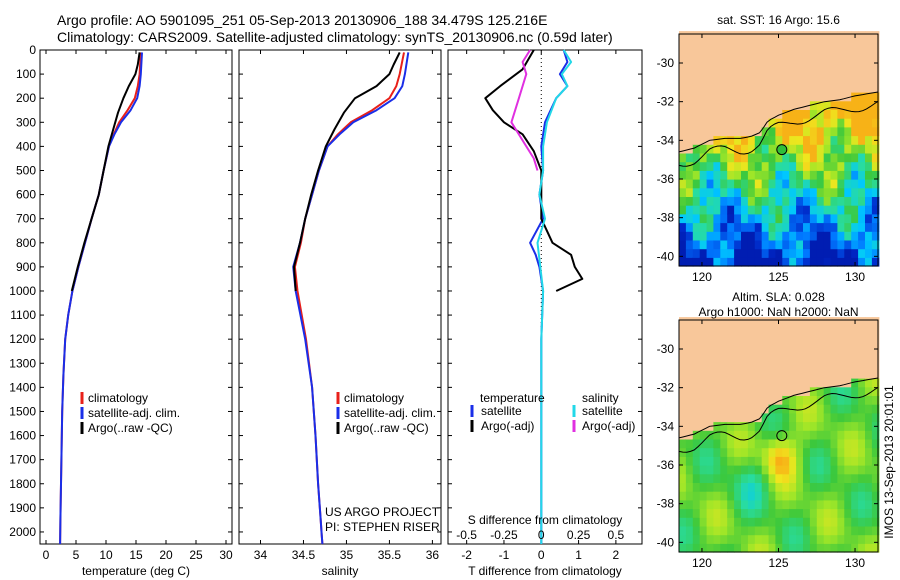  I want to click on x-tick-label: 125, so click(778, 563).